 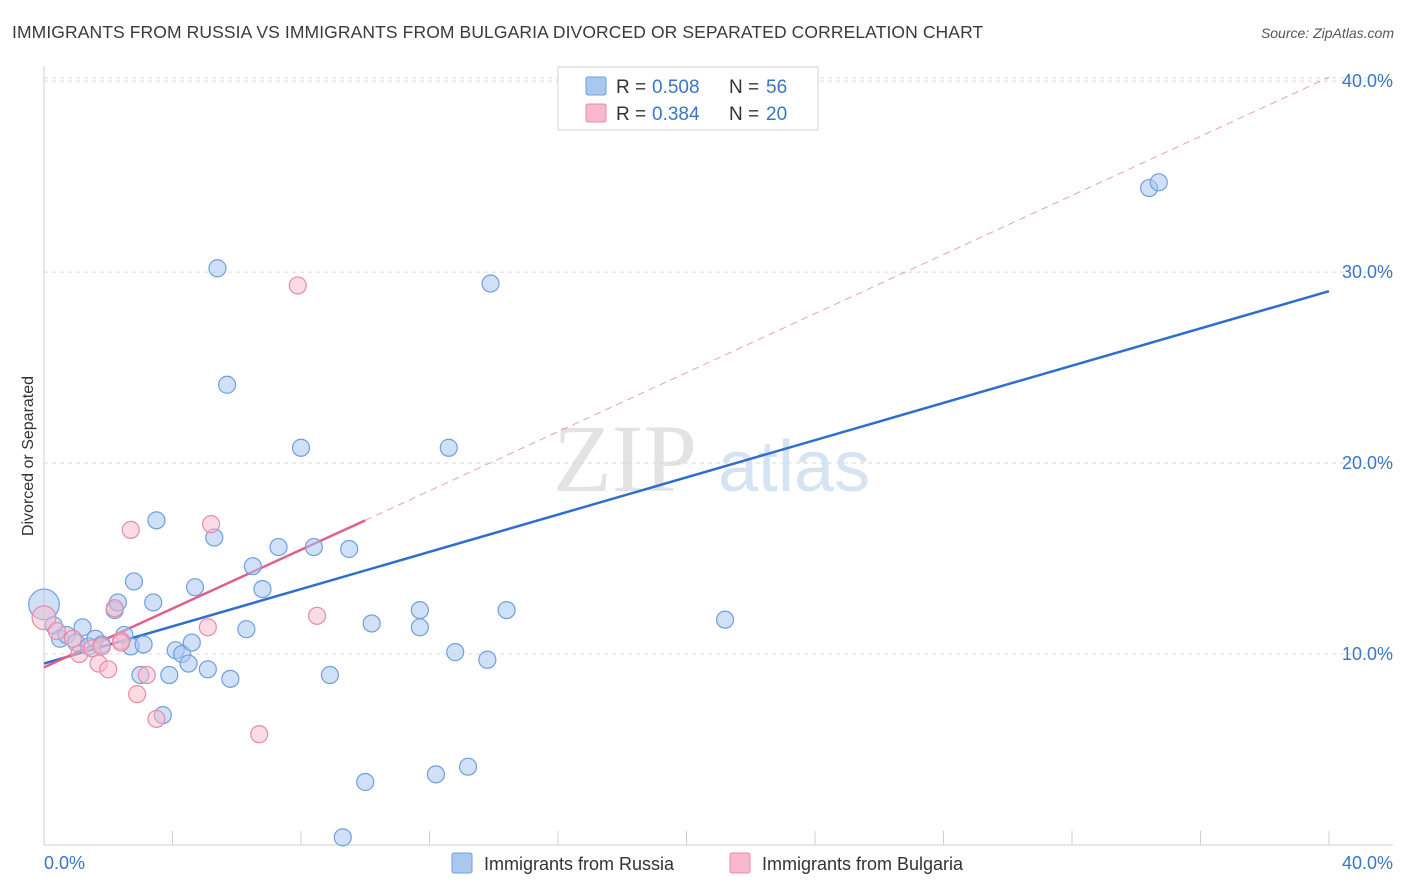 What do you see at coordinates (631, 114) in the screenshot?
I see `legend-bulgaria-r-label: R =` at bounding box center [631, 114].